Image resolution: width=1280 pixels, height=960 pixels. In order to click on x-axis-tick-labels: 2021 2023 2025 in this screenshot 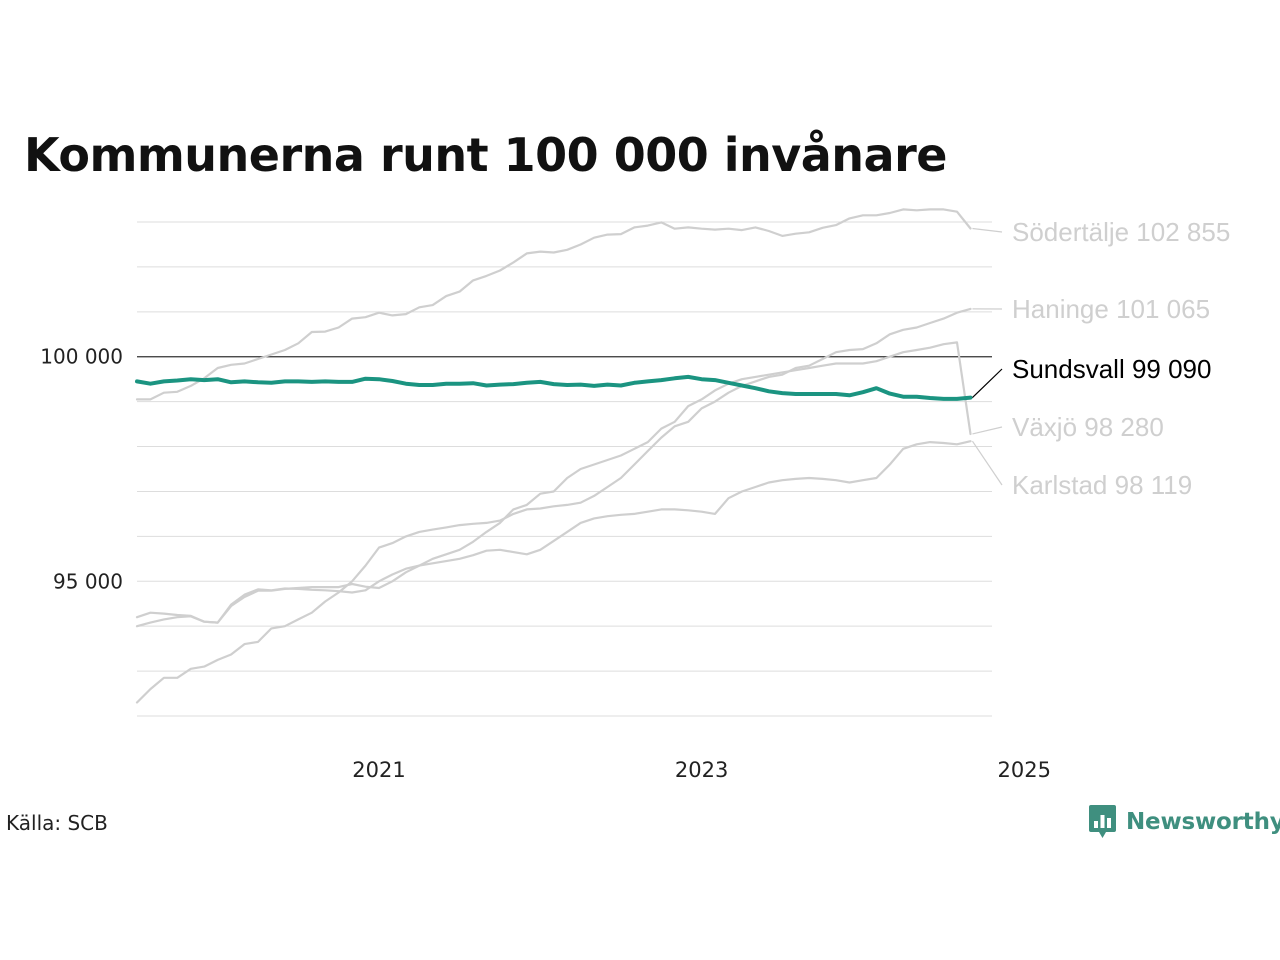, I will do `click(701, 770)`.